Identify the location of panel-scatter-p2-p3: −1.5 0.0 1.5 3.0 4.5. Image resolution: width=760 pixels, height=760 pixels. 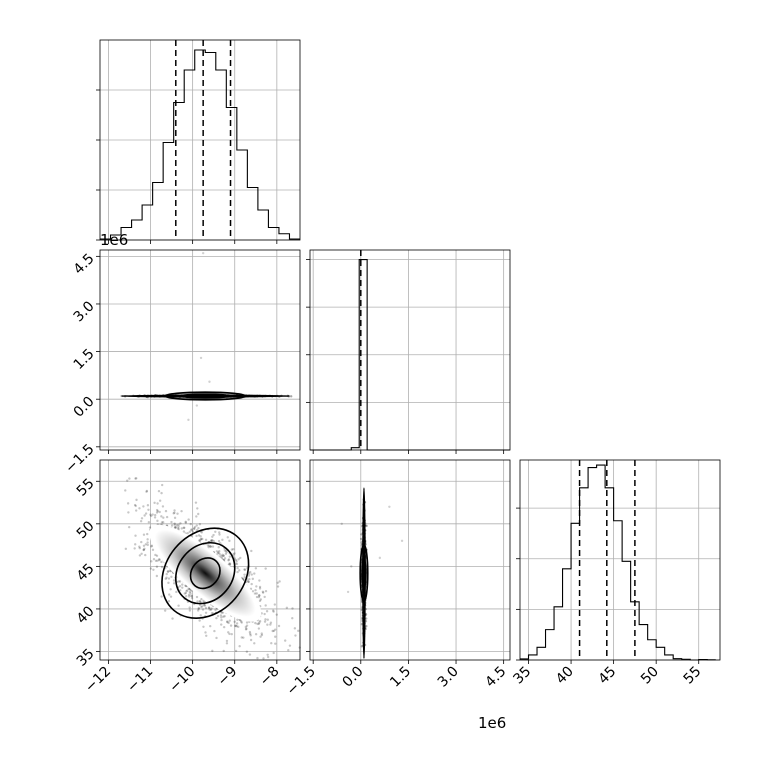
(397, 579).